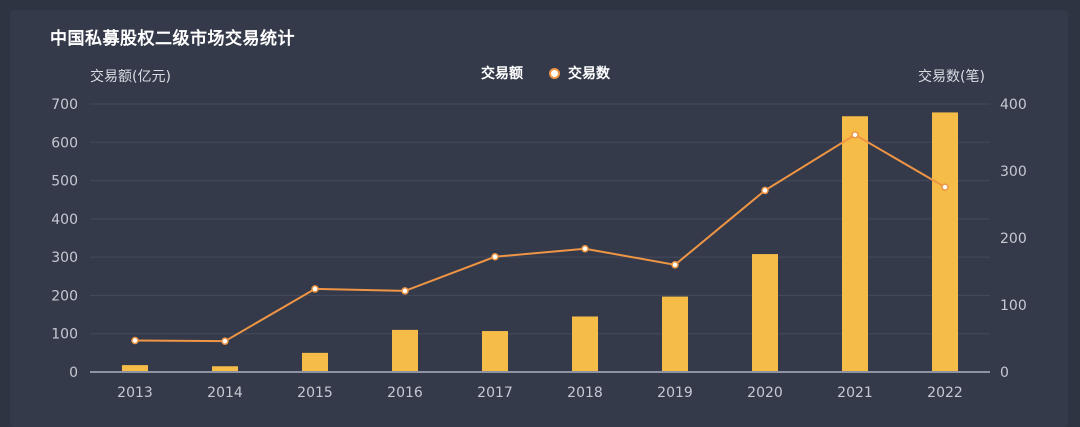  Describe the element at coordinates (405, 393) in the screenshot. I see `x-tick-label: 2016` at that location.